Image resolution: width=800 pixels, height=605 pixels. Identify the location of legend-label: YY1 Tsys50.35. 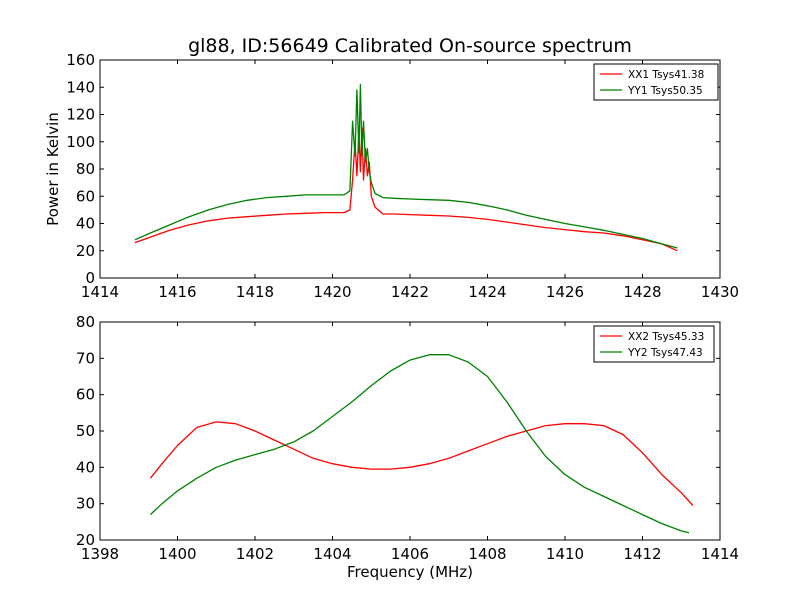
(665, 91).